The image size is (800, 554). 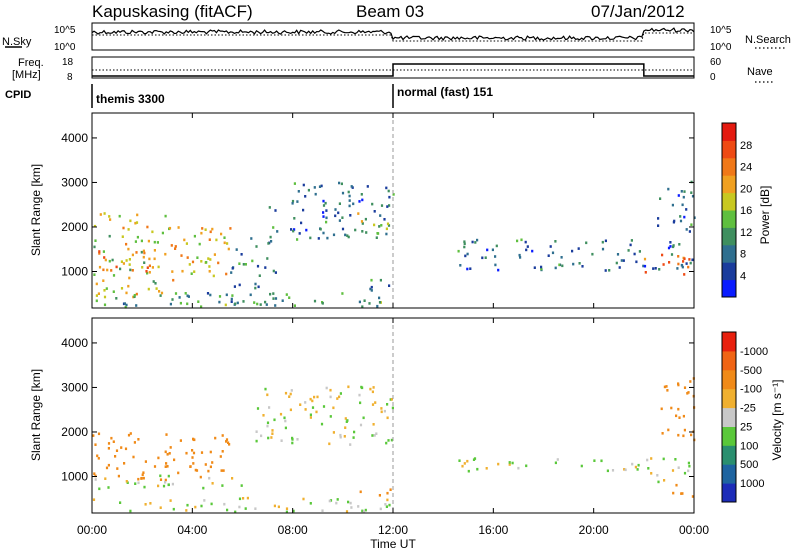 I want to click on cpid-segment-2: normal (fast) 151, so click(x=445, y=92).